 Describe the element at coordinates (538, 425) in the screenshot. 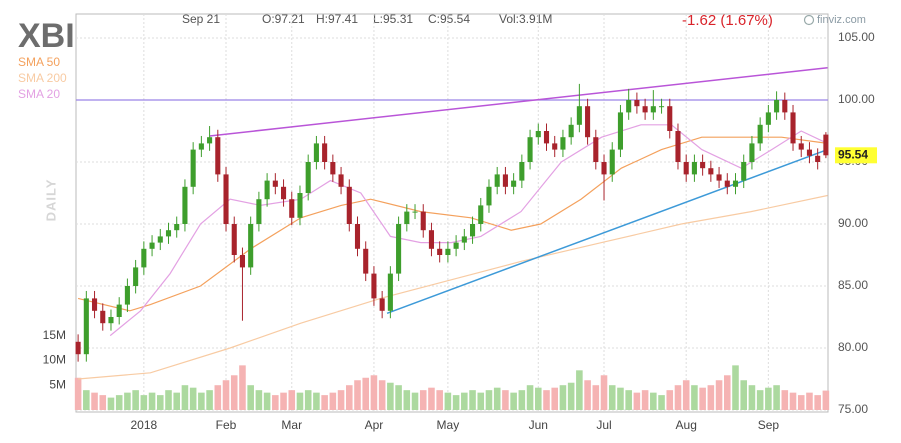

I see `x-tick-label: Jun` at that location.